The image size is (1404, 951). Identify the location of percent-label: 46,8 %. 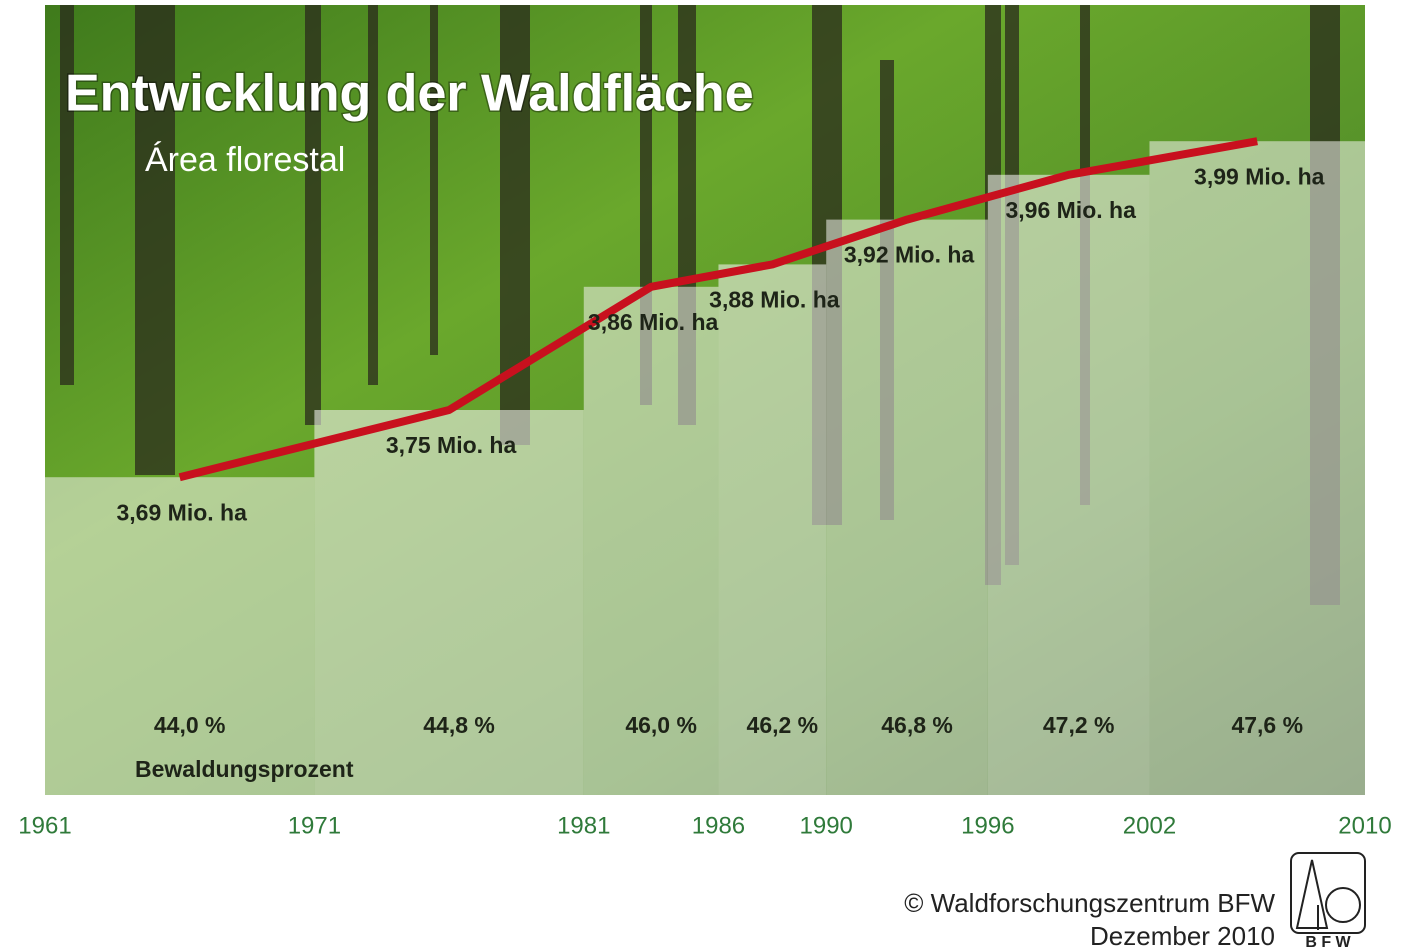
(917, 725).